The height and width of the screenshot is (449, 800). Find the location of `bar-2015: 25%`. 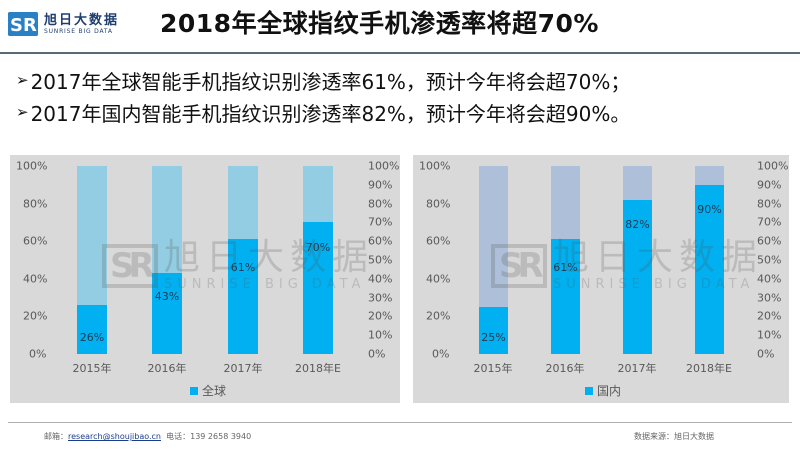

bar-2015: 25% is located at coordinates (493, 260).